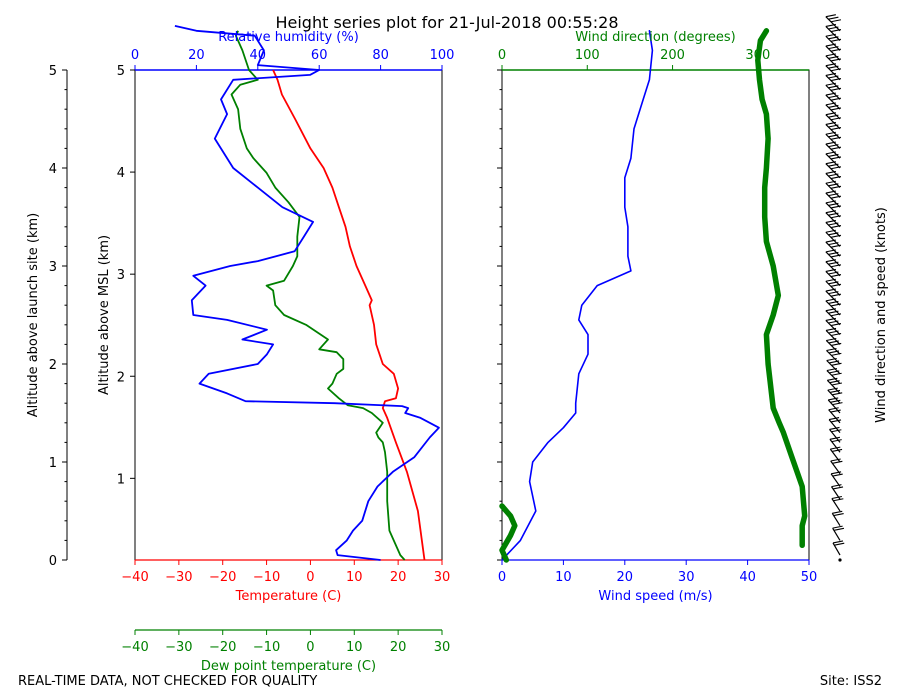  What do you see at coordinates (310, 647) in the screenshot?
I see `dewpoint-tick-label: 0` at bounding box center [310, 647].